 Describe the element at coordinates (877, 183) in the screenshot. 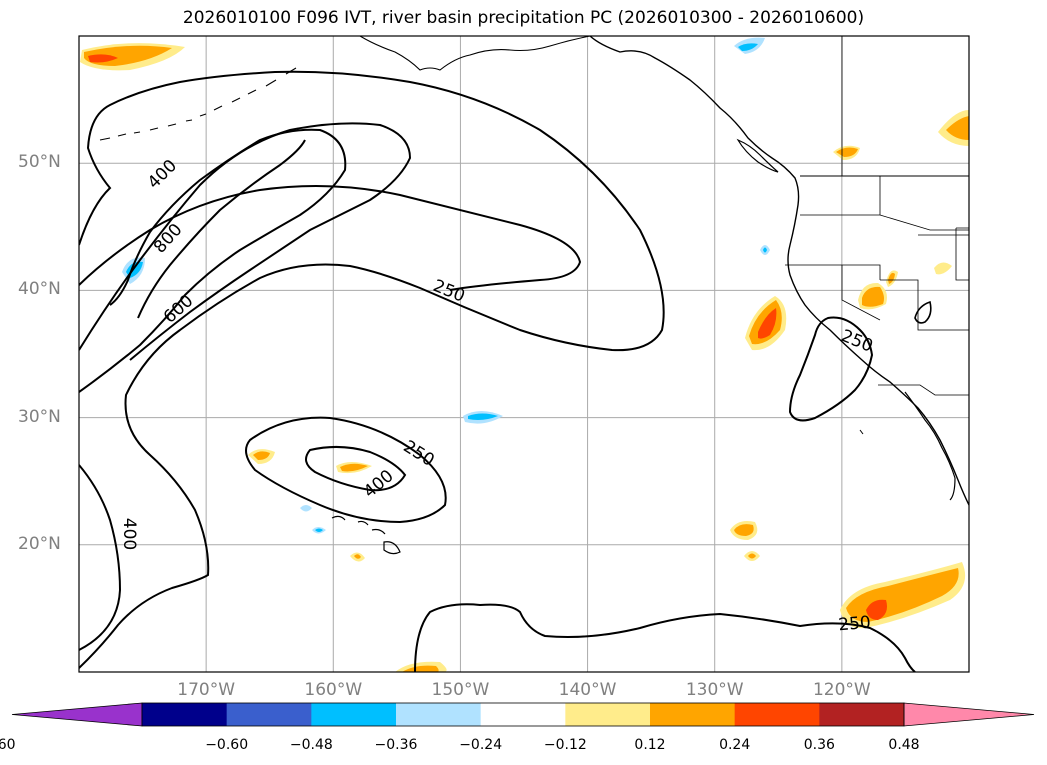

I see `state-borders` at that location.